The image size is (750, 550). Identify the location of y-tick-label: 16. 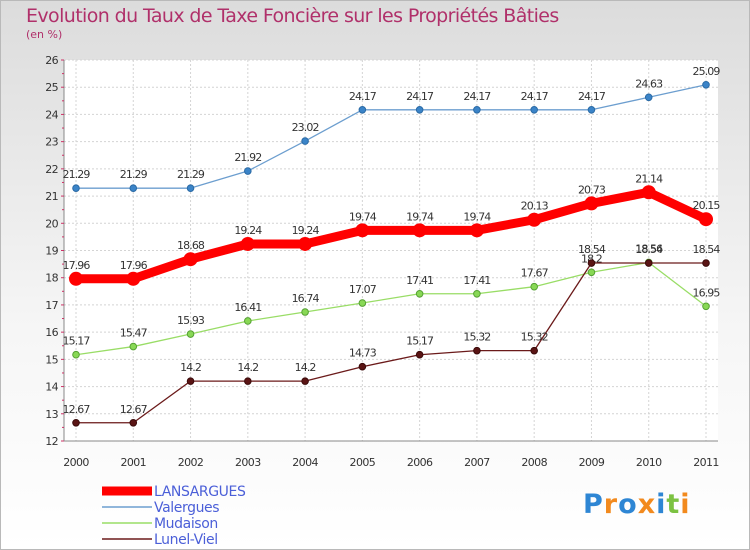
(51, 332).